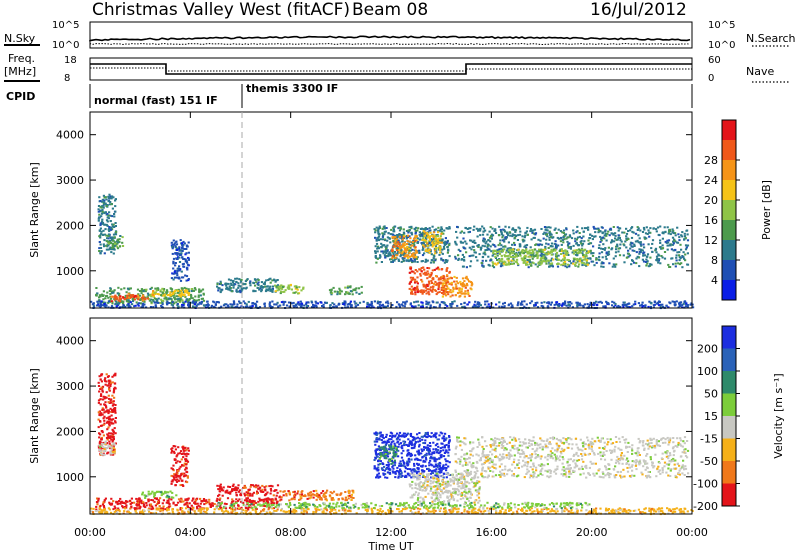 This screenshot has width=800, height=554. Describe the element at coordinates (714, 280) in the screenshot. I see `colorbar-tick-label: 4` at that location.